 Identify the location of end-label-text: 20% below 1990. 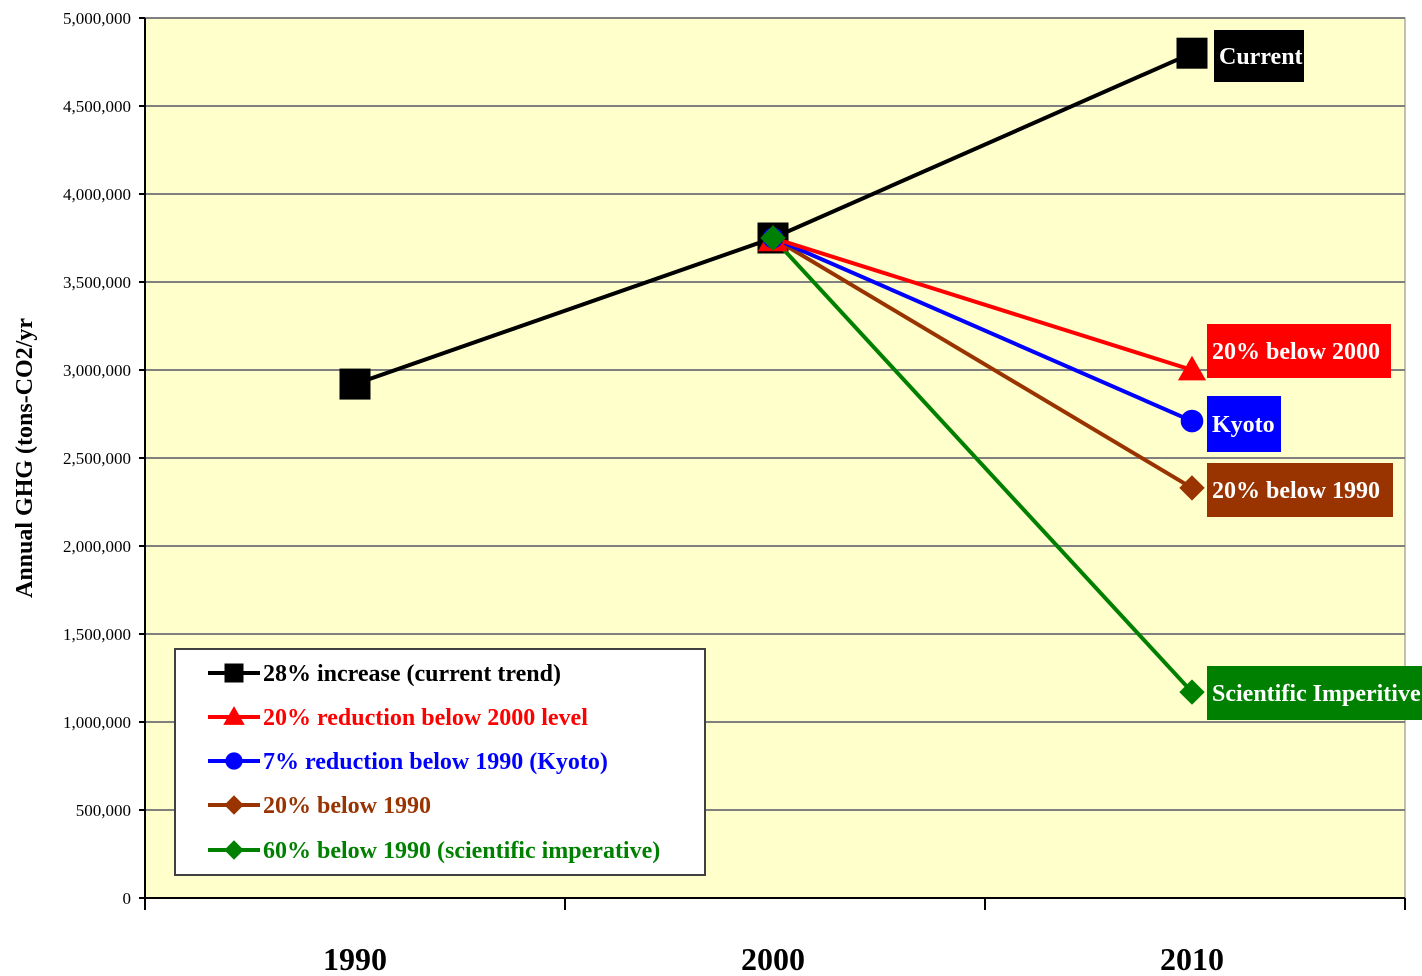
(1296, 491).